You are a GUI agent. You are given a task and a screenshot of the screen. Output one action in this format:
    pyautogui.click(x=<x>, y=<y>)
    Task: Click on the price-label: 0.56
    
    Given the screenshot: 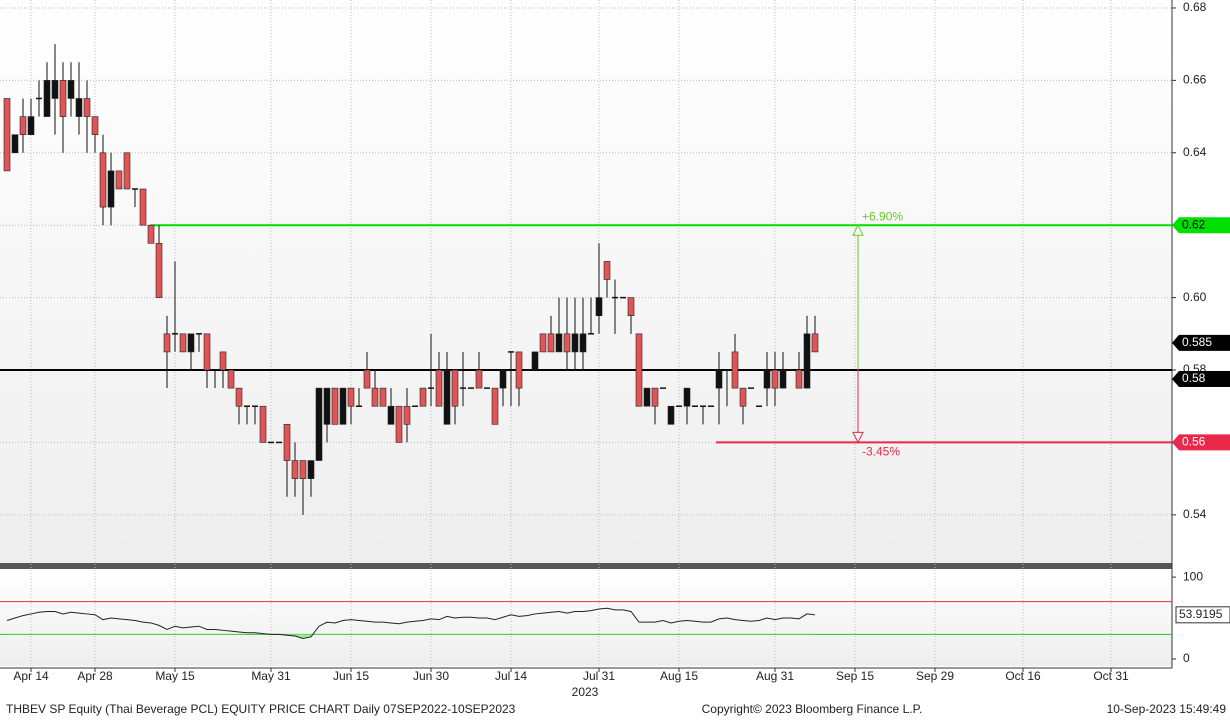 What is the action you would take?
    pyautogui.click(x=1194, y=442)
    